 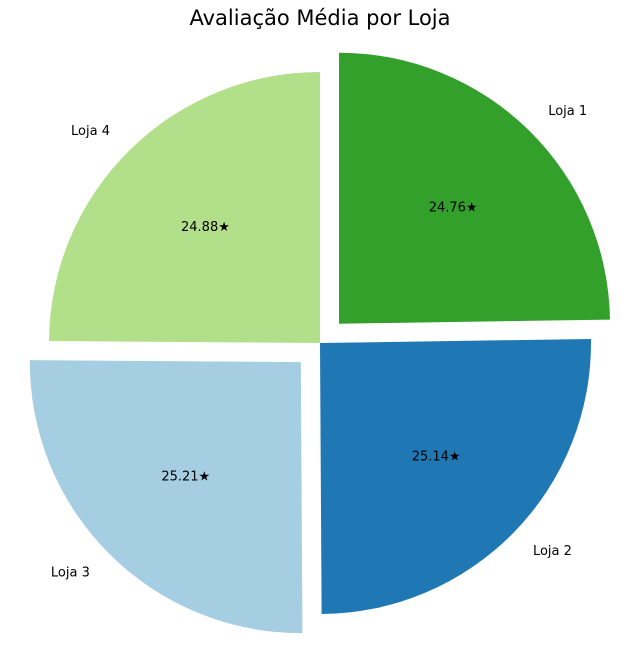 What do you see at coordinates (436, 456) in the screenshot?
I see `value-label: 25.14★` at bounding box center [436, 456].